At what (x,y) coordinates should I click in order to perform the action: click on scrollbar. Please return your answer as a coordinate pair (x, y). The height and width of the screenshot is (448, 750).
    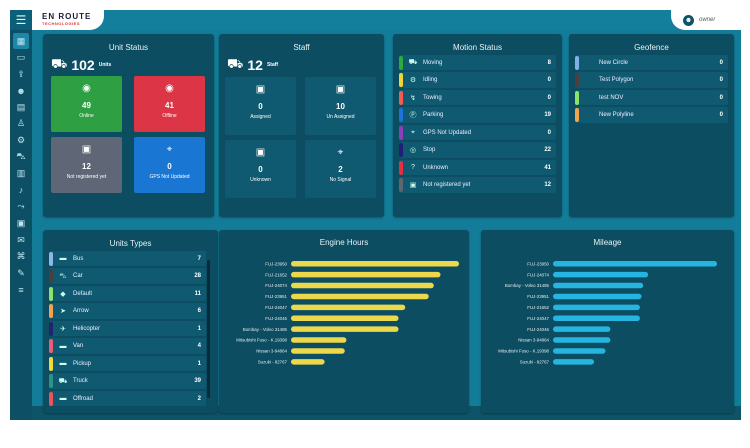
    Looking at the image, I should click on (208, 329).